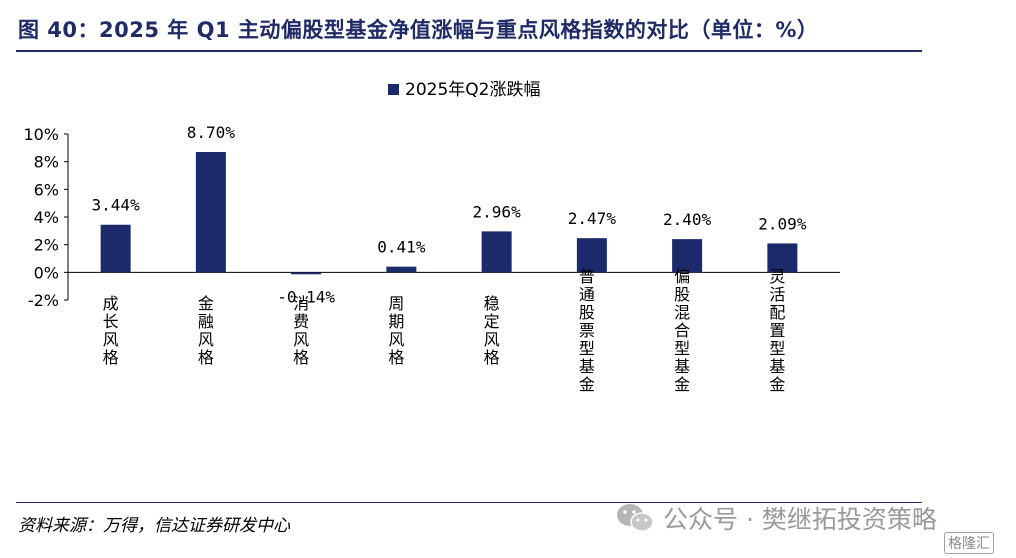 The image size is (1016, 558). What do you see at coordinates (46, 272) in the screenshot?
I see `y-tick-label: 0%` at bounding box center [46, 272].